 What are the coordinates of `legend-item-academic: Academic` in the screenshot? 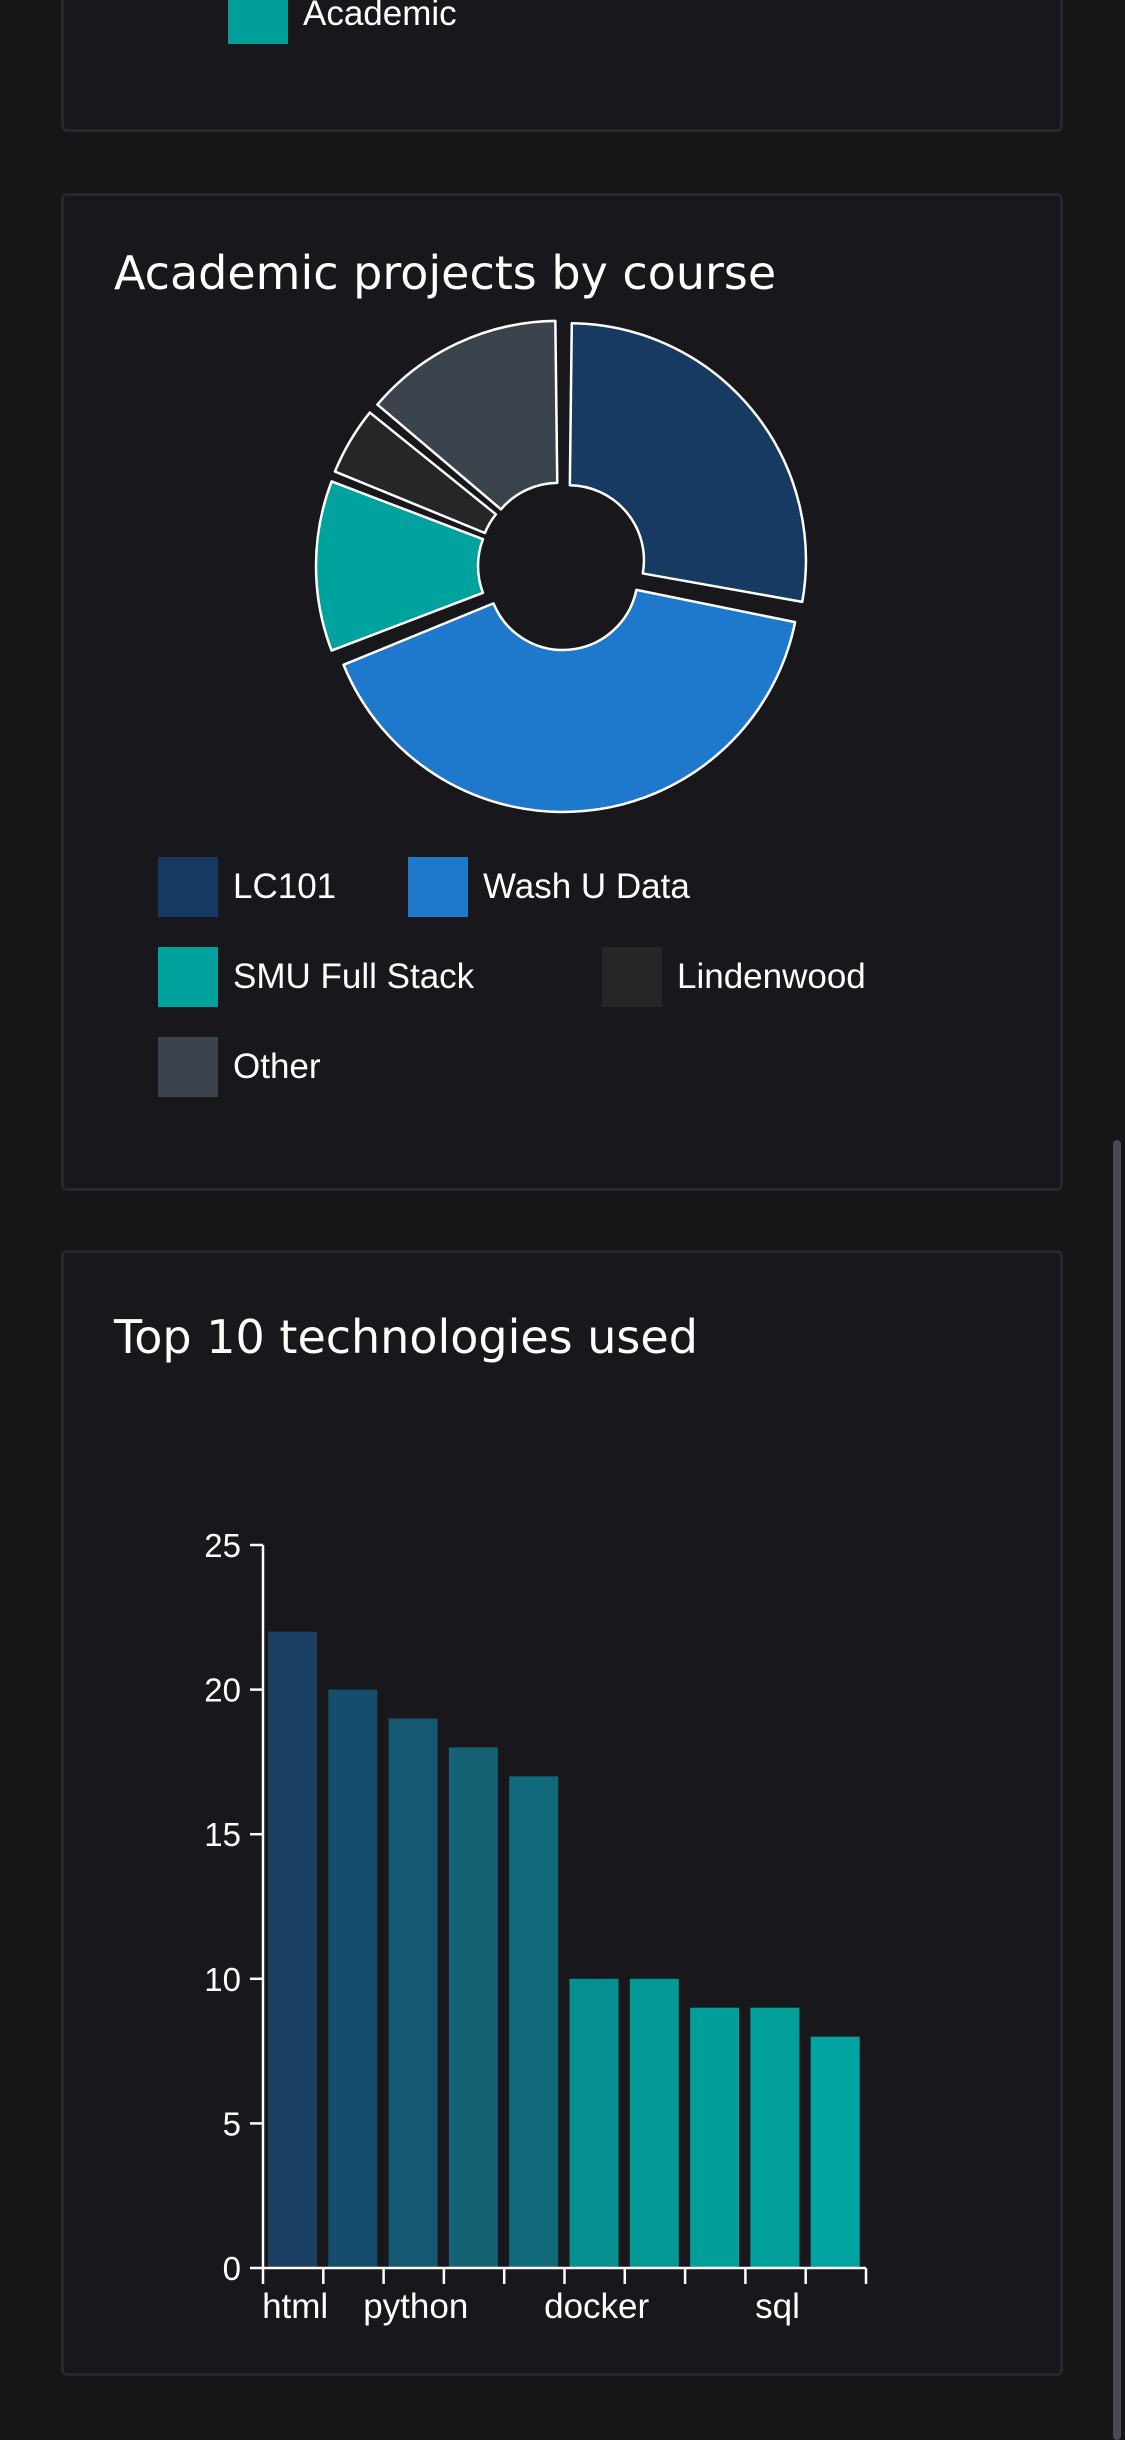 It's located at (342, 22).